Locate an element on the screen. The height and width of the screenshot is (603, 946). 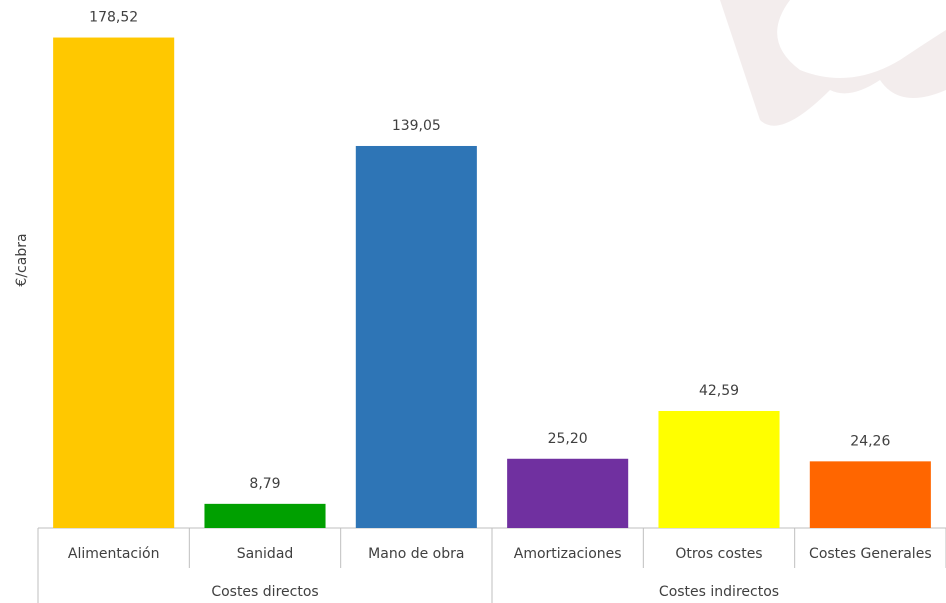
x-tick-label: Costes Generales is located at coordinates (870, 554).